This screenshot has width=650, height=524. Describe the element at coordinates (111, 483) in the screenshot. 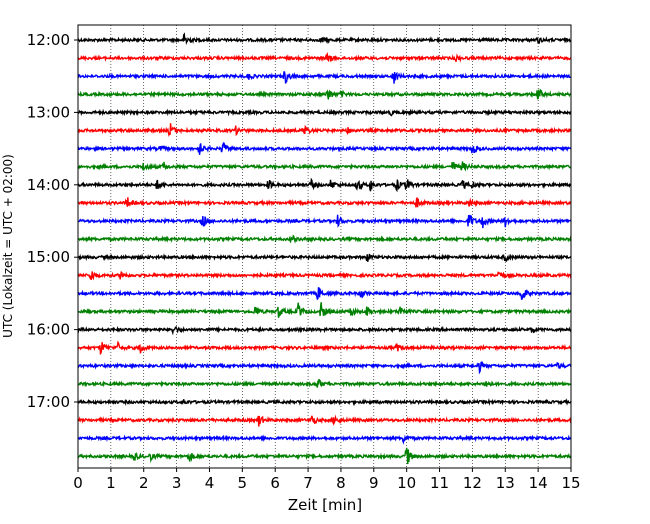

I see `x-tick-label: 1` at that location.